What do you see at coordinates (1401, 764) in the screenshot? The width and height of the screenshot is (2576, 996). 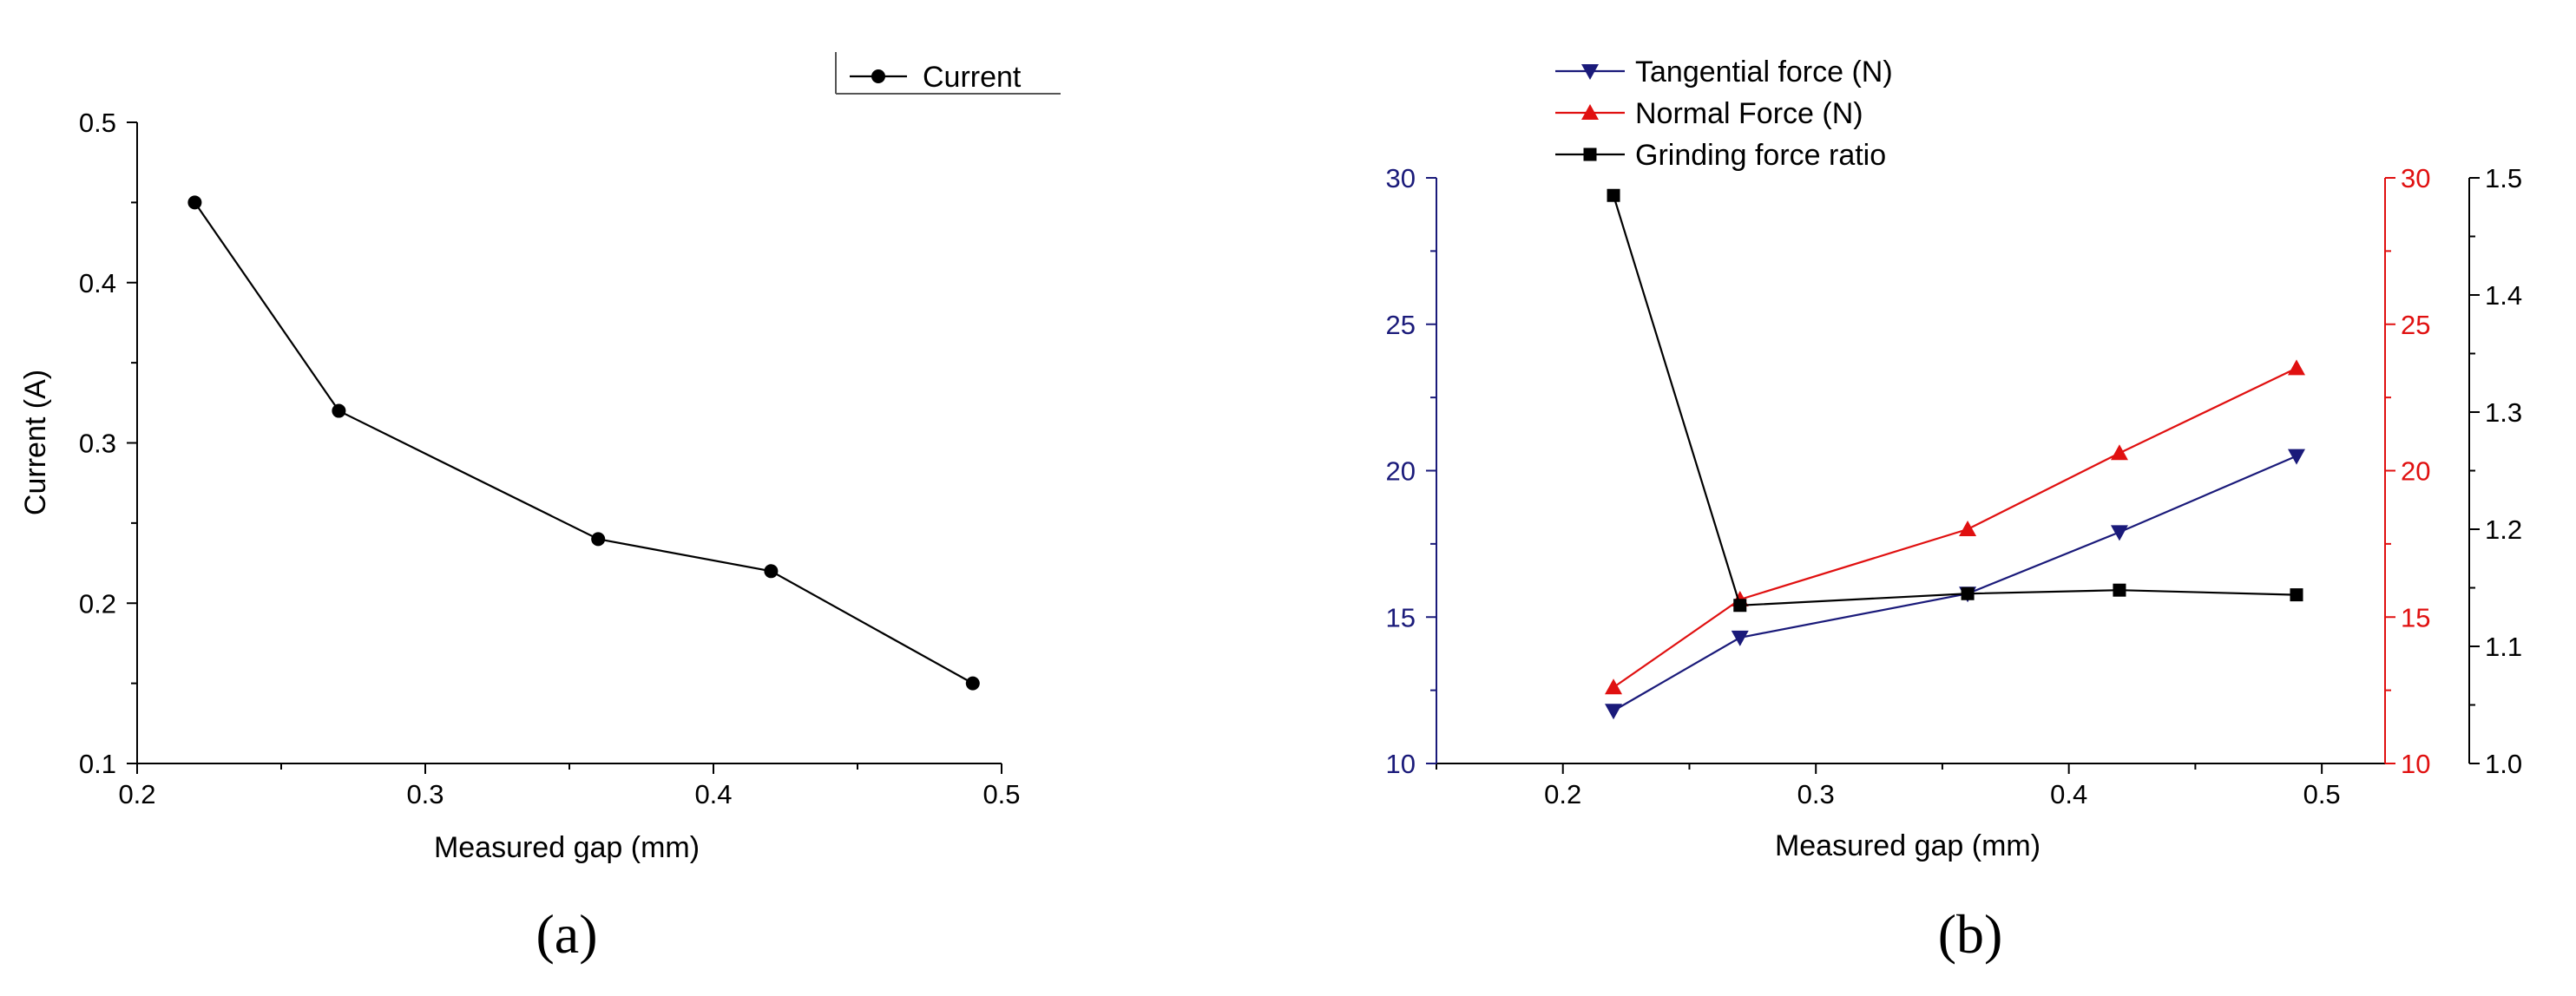 I see `panel-b-left-y-tick-label: 10` at bounding box center [1401, 764].